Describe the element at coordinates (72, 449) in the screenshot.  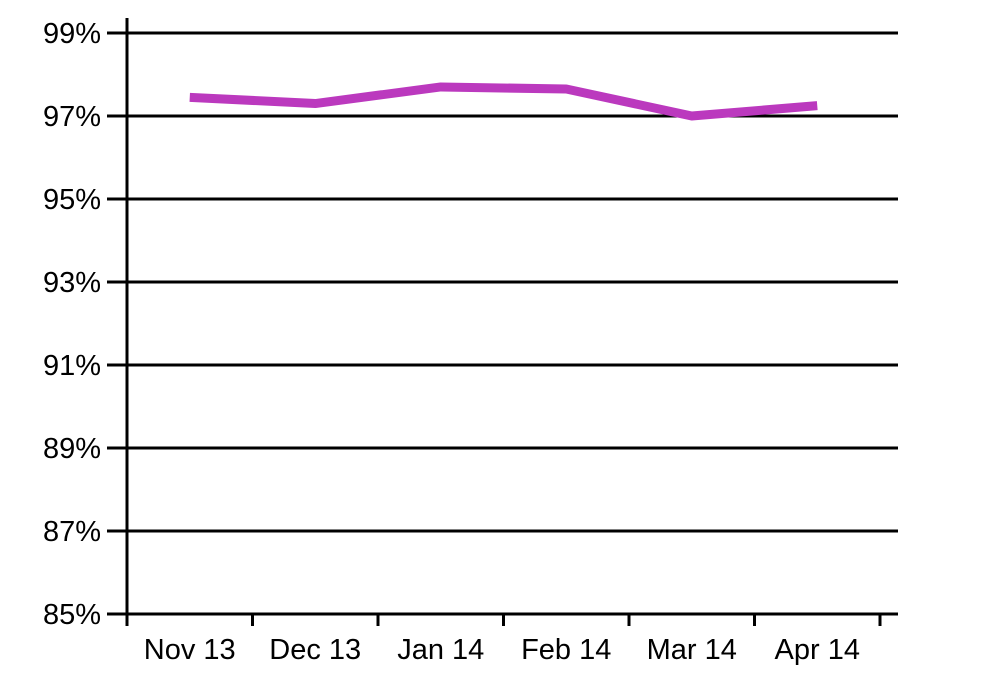
I see `y-tick-label: 89%` at that location.